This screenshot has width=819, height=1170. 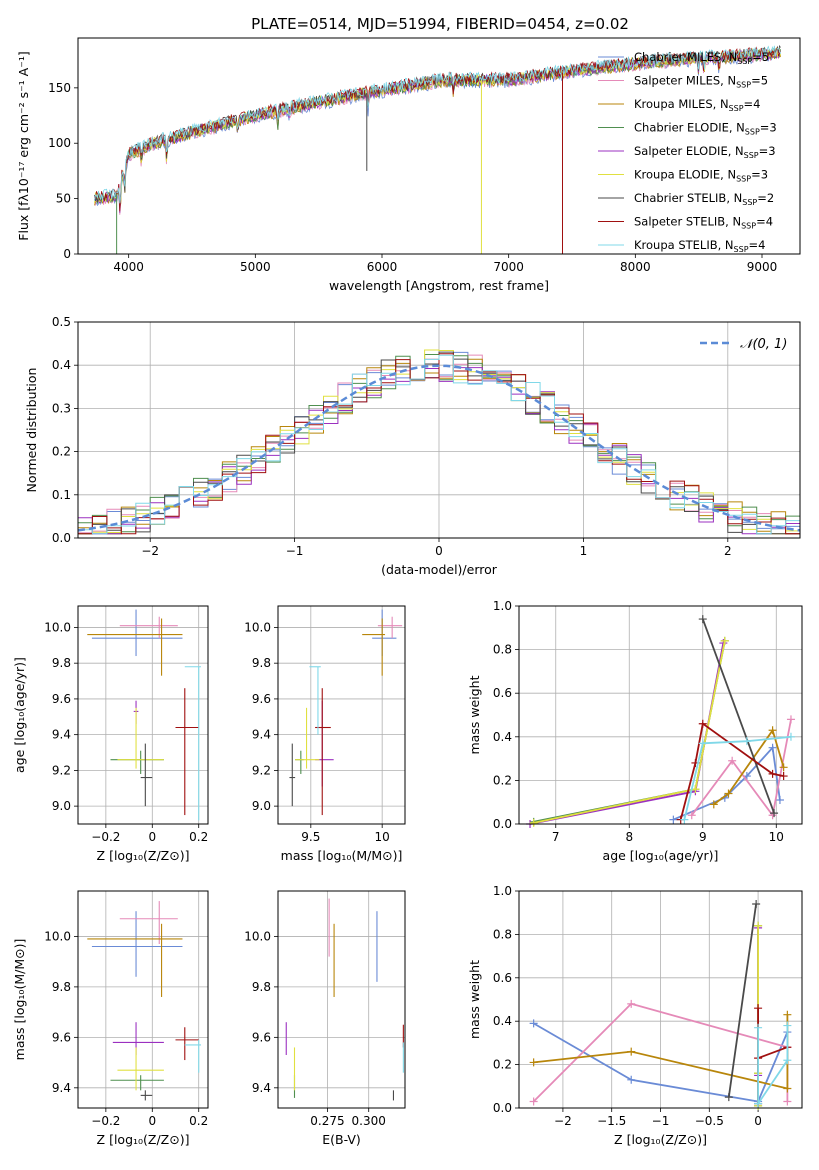 What do you see at coordinates (701, 82) in the screenshot?
I see `legend-entry-1: Salpeter MILES, NSSP=5` at bounding box center [701, 82].